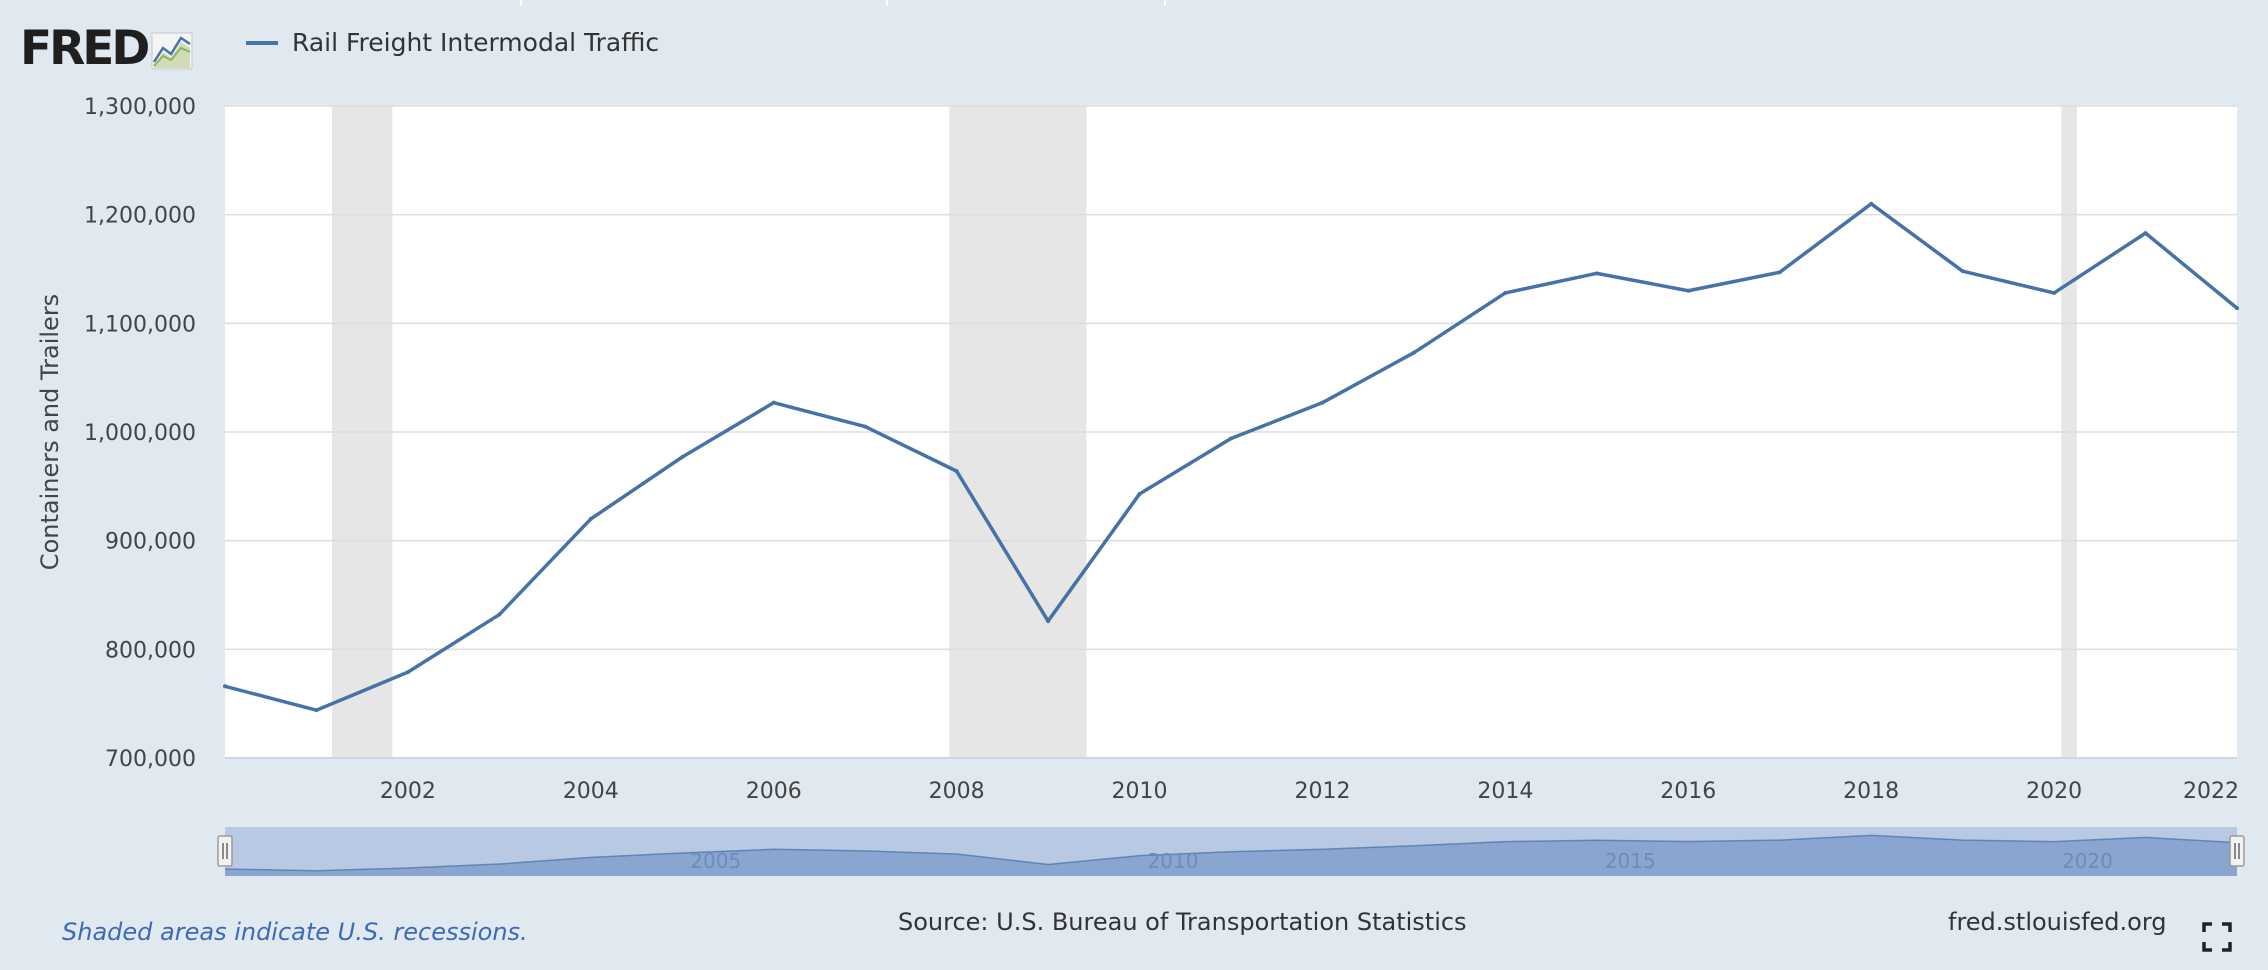 Image resolution: width=2268 pixels, height=970 pixels. I want to click on x-tick-label: 2006, so click(774, 791).